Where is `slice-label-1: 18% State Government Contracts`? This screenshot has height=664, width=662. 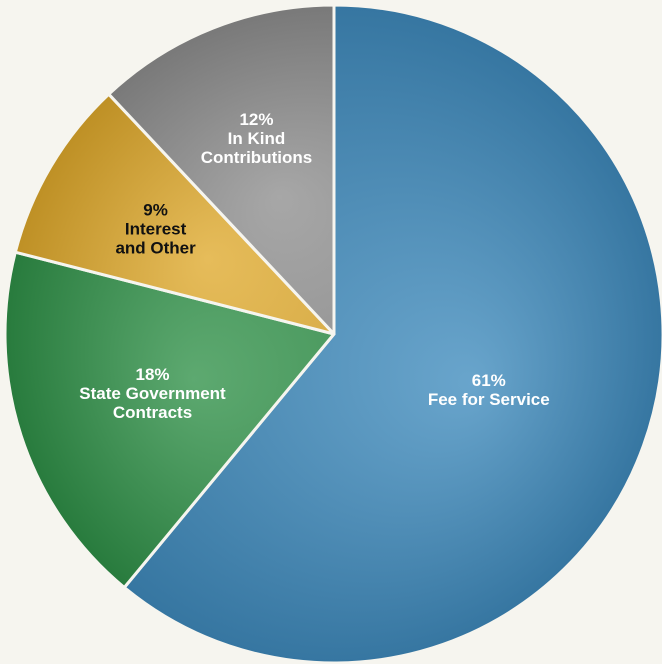 slice-label-1: 18% State Government Contracts is located at coordinates (152, 393).